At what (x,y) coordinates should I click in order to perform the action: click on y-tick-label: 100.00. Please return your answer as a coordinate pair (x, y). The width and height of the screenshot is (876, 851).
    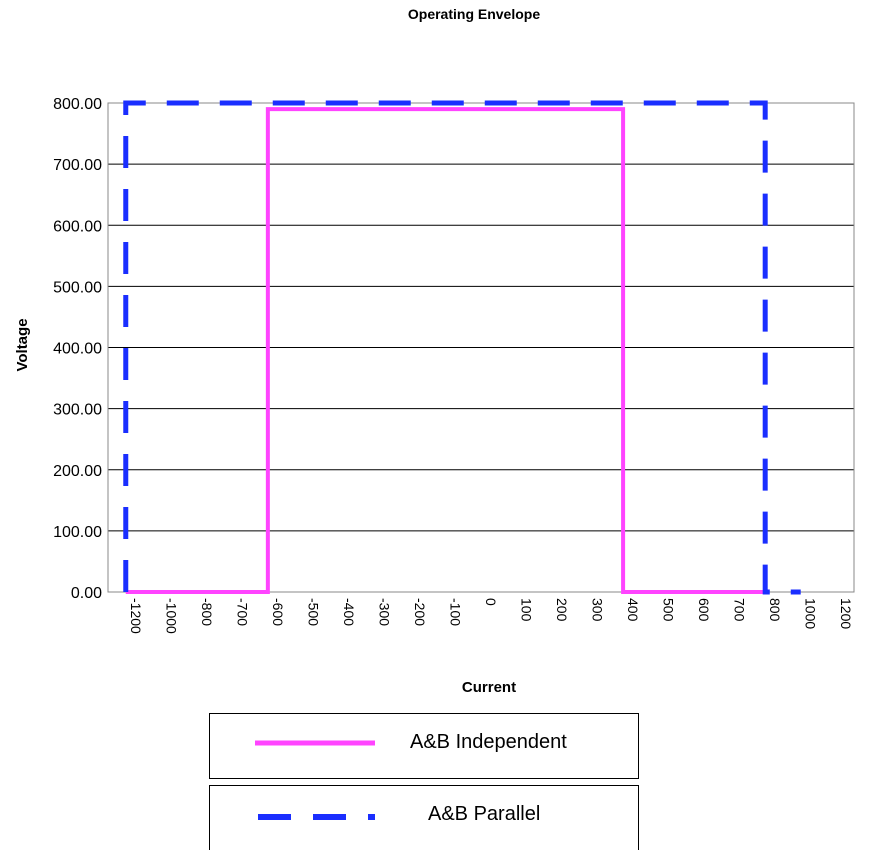
    Looking at the image, I should click on (77, 532).